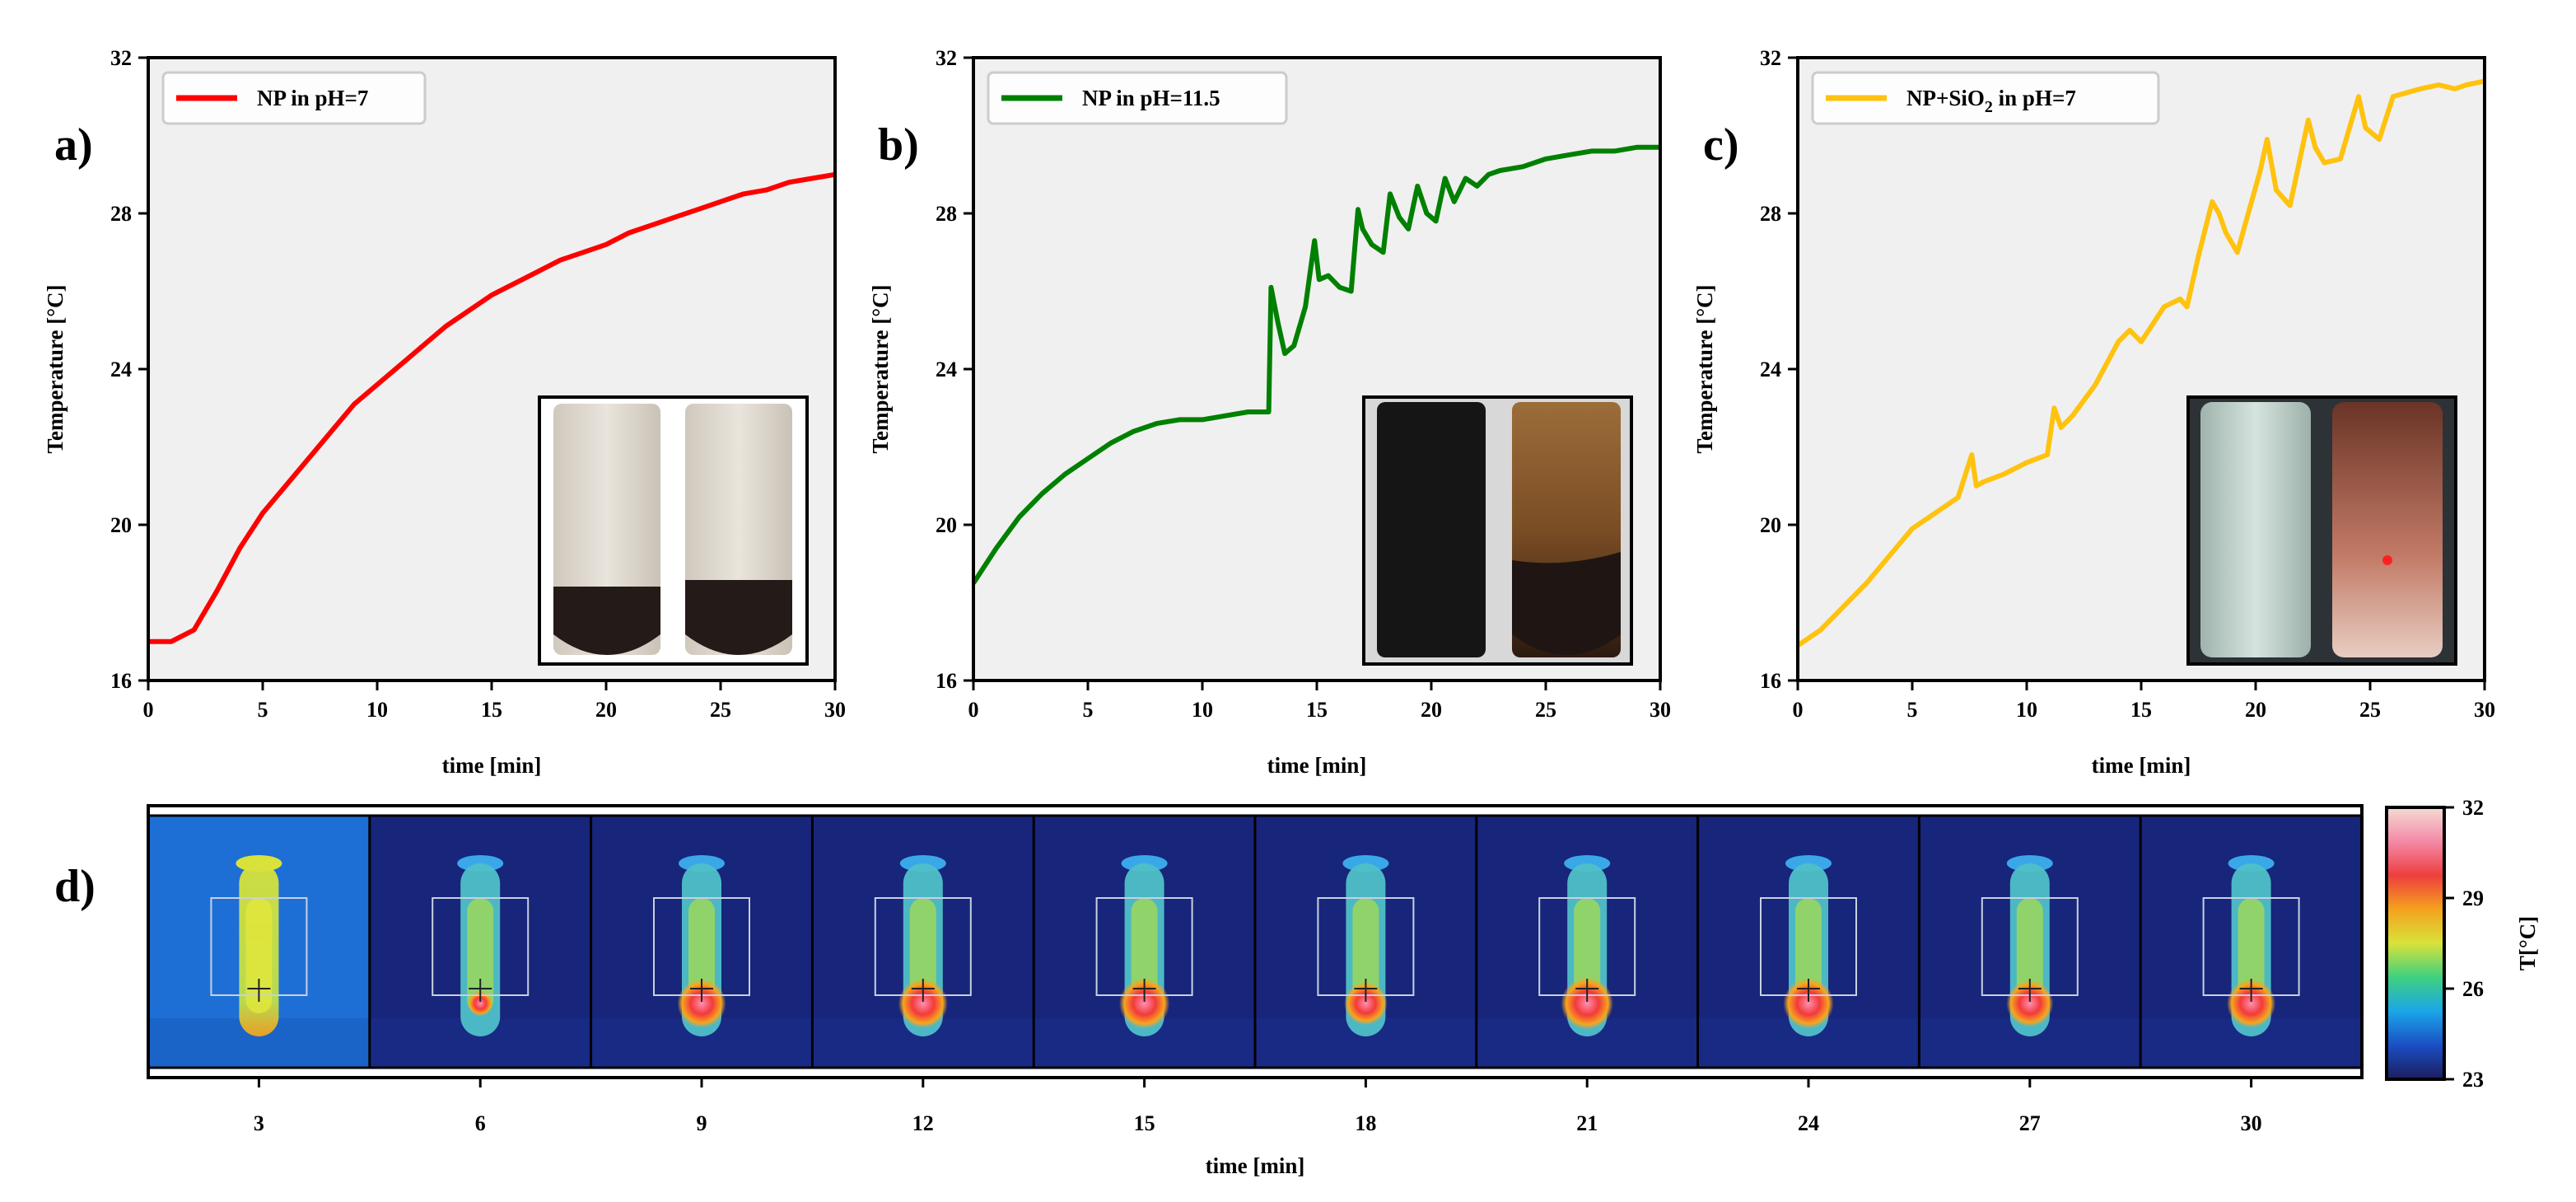 The width and height of the screenshot is (2576, 1202). Describe the element at coordinates (1365, 1123) in the screenshot. I see `time-tick-label: 18` at that location.